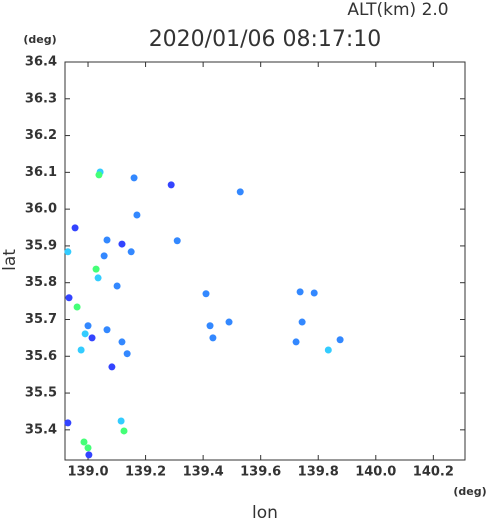  What do you see at coordinates (41, 245) in the screenshot?
I see `y-tick-label: 35.9` at bounding box center [41, 245].